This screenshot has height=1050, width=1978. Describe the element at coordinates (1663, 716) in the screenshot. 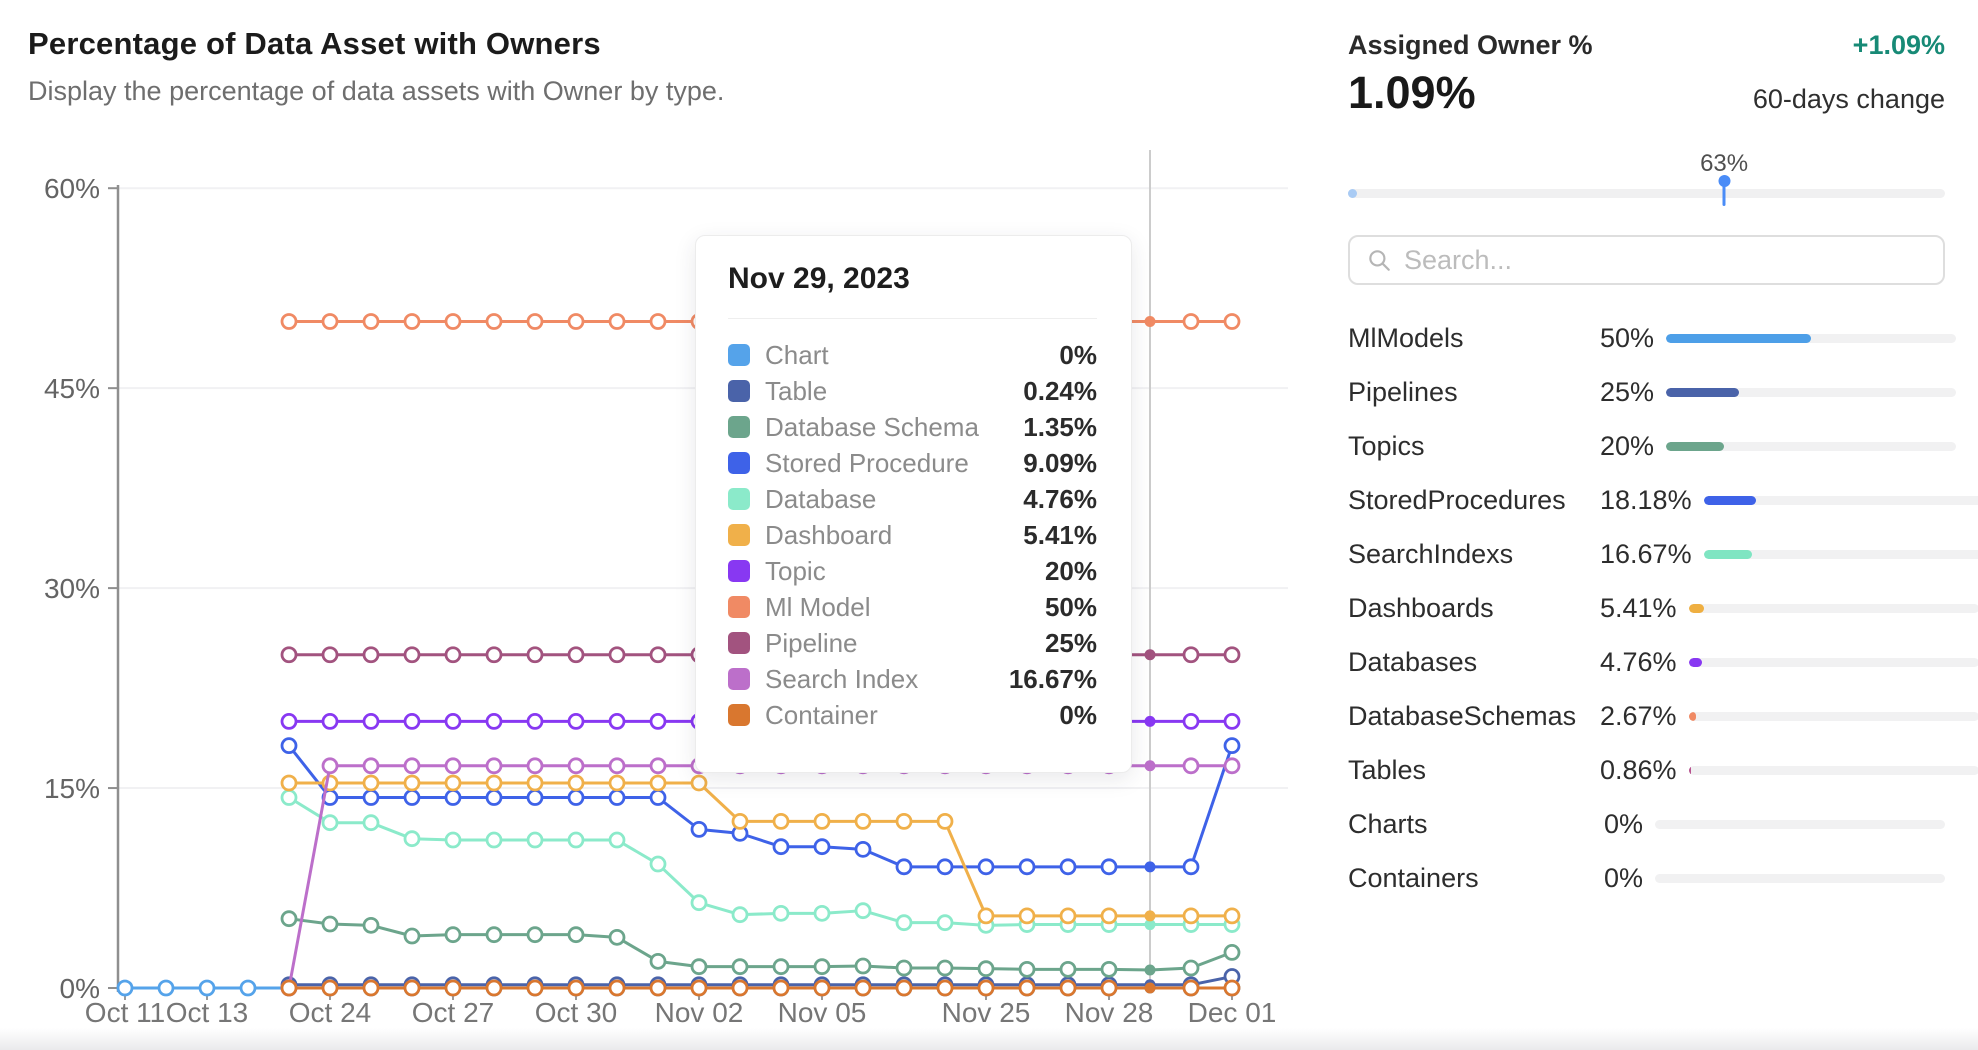

I see `asset-row: DatabaseSchemas 2.67%` at that location.